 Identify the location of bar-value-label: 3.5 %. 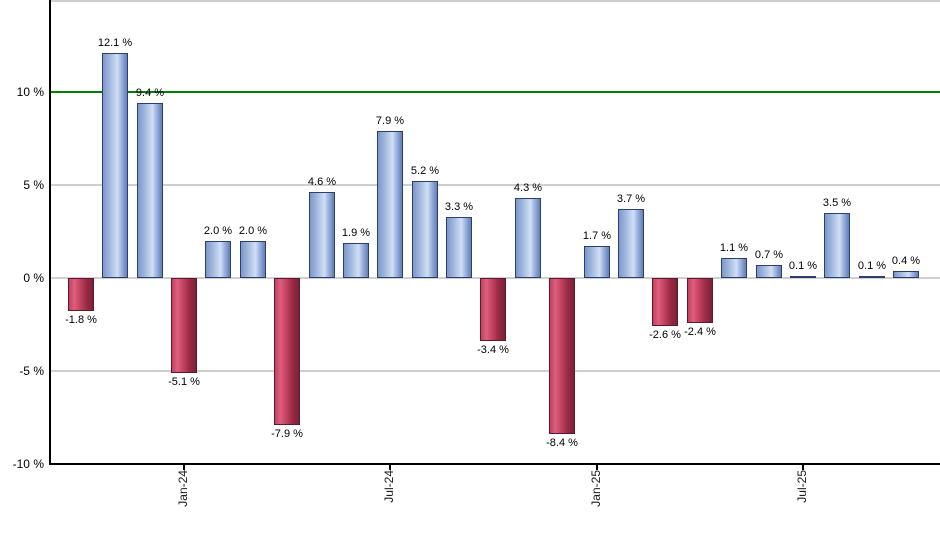
(837, 203).